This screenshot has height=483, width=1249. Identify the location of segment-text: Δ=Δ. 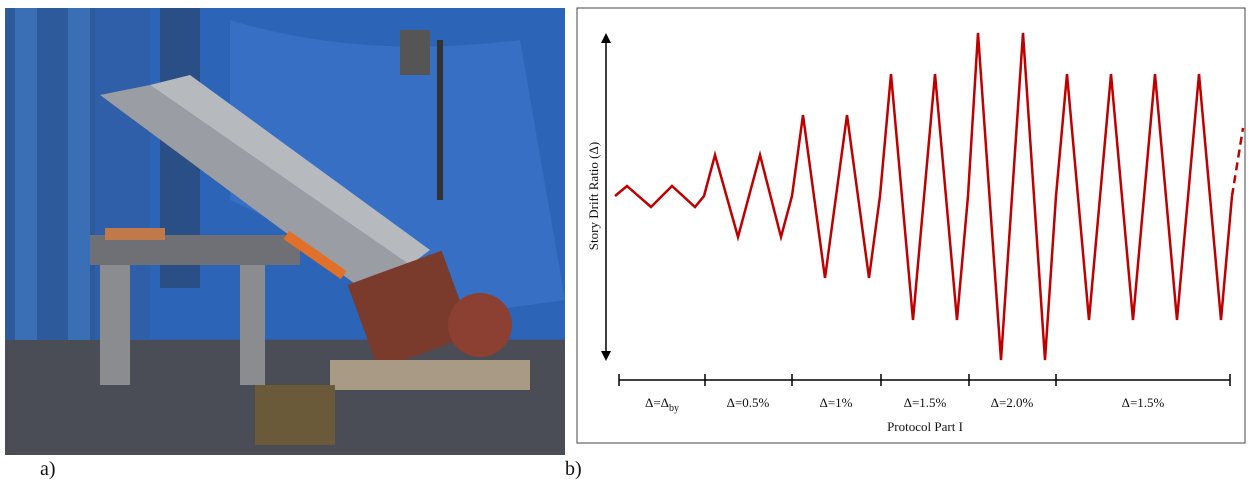
(657, 402).